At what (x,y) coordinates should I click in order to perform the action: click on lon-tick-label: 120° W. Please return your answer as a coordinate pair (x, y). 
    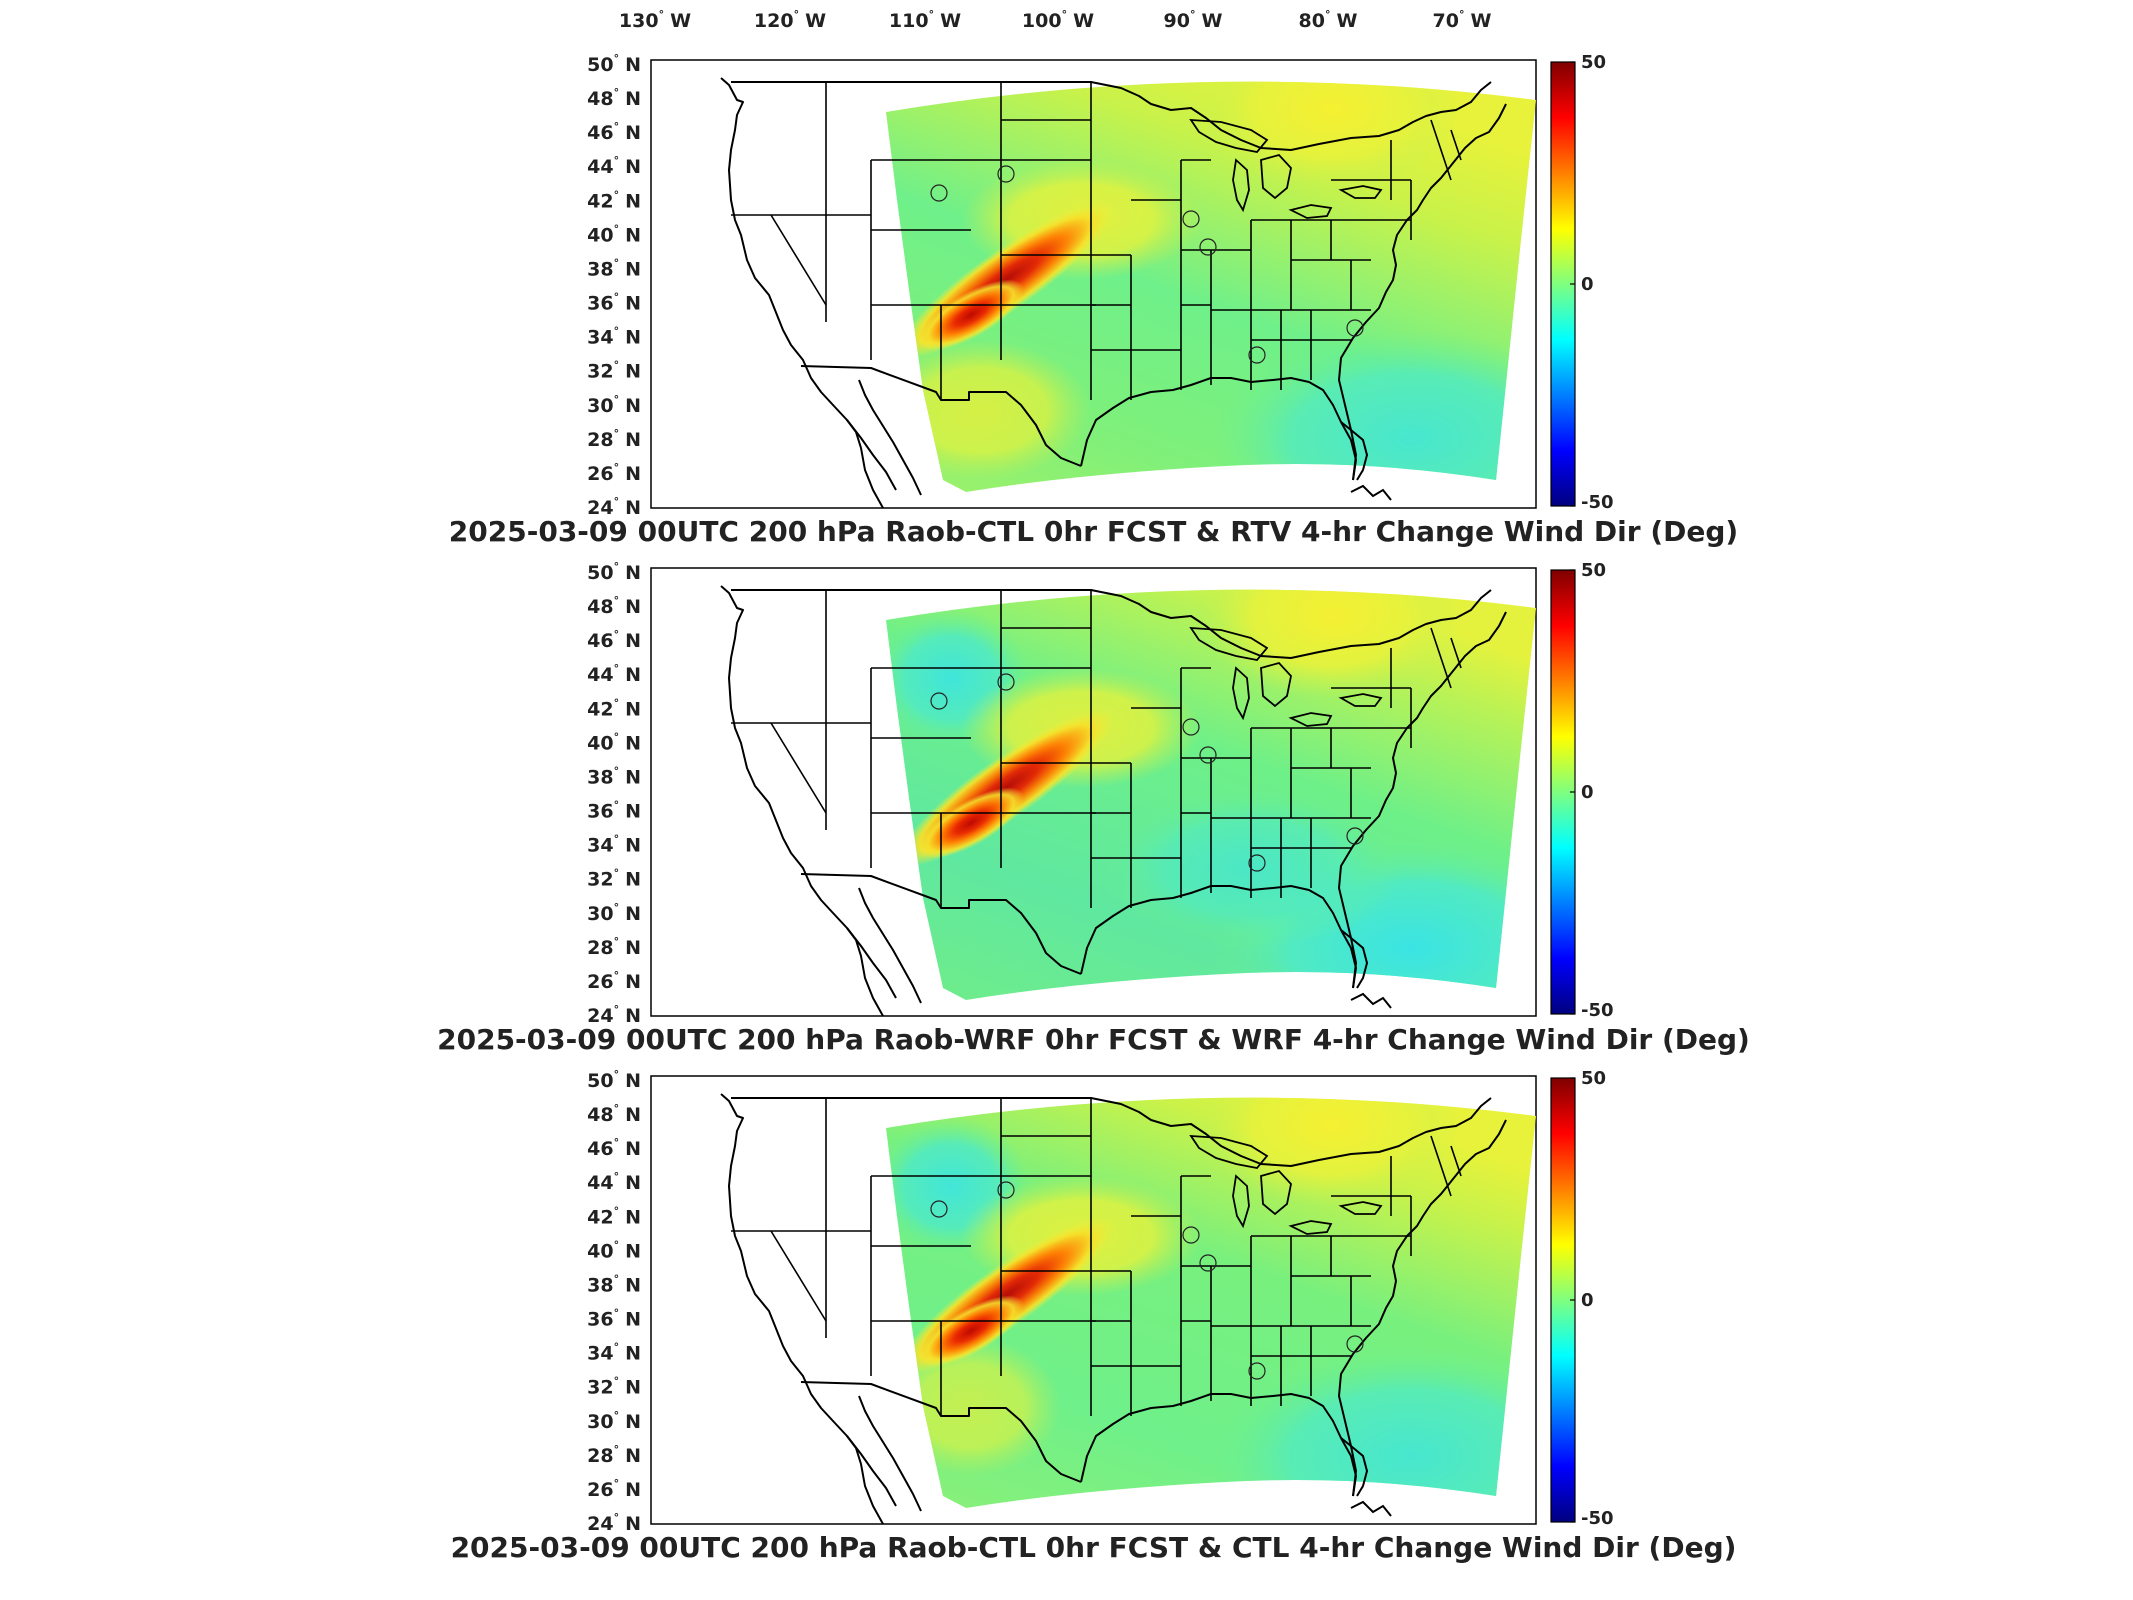
    Looking at the image, I should click on (790, 20).